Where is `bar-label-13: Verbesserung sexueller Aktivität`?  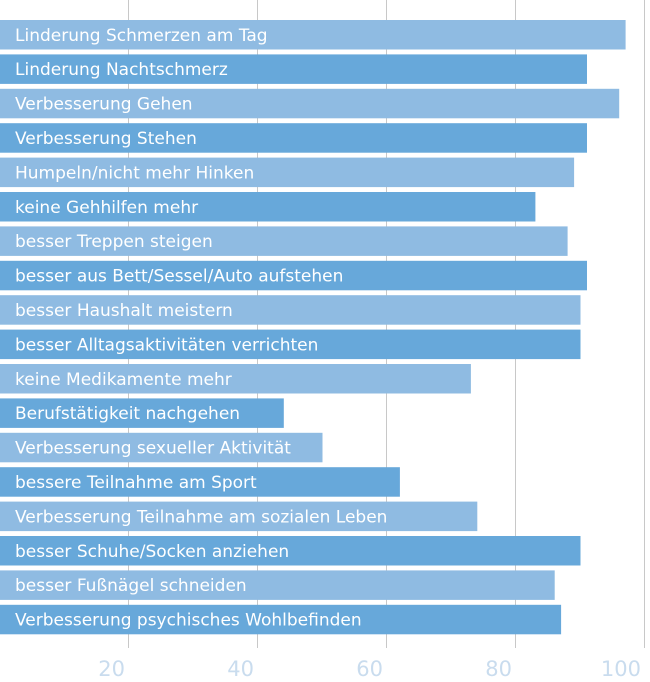 bar-label-13: Verbesserung sexueller Aktivität is located at coordinates (153, 449).